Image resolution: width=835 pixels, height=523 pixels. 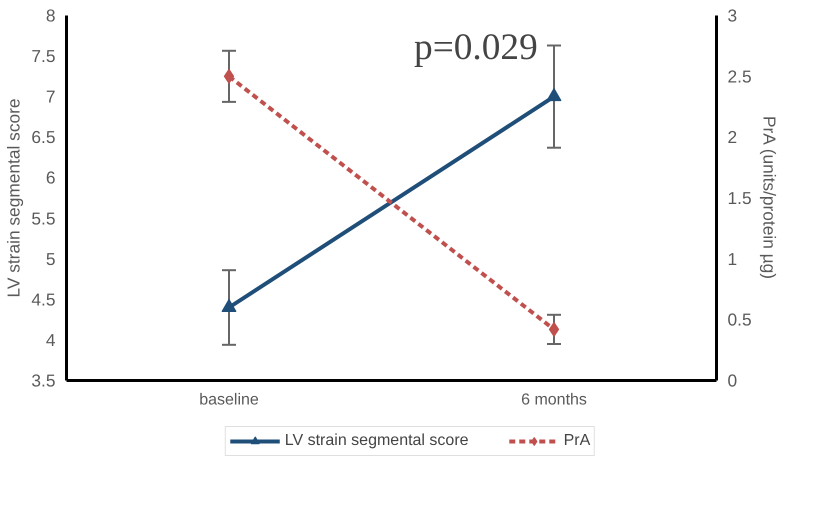 What do you see at coordinates (43, 299) in the screenshot?
I see `y-tick-label: 4.5` at bounding box center [43, 299].